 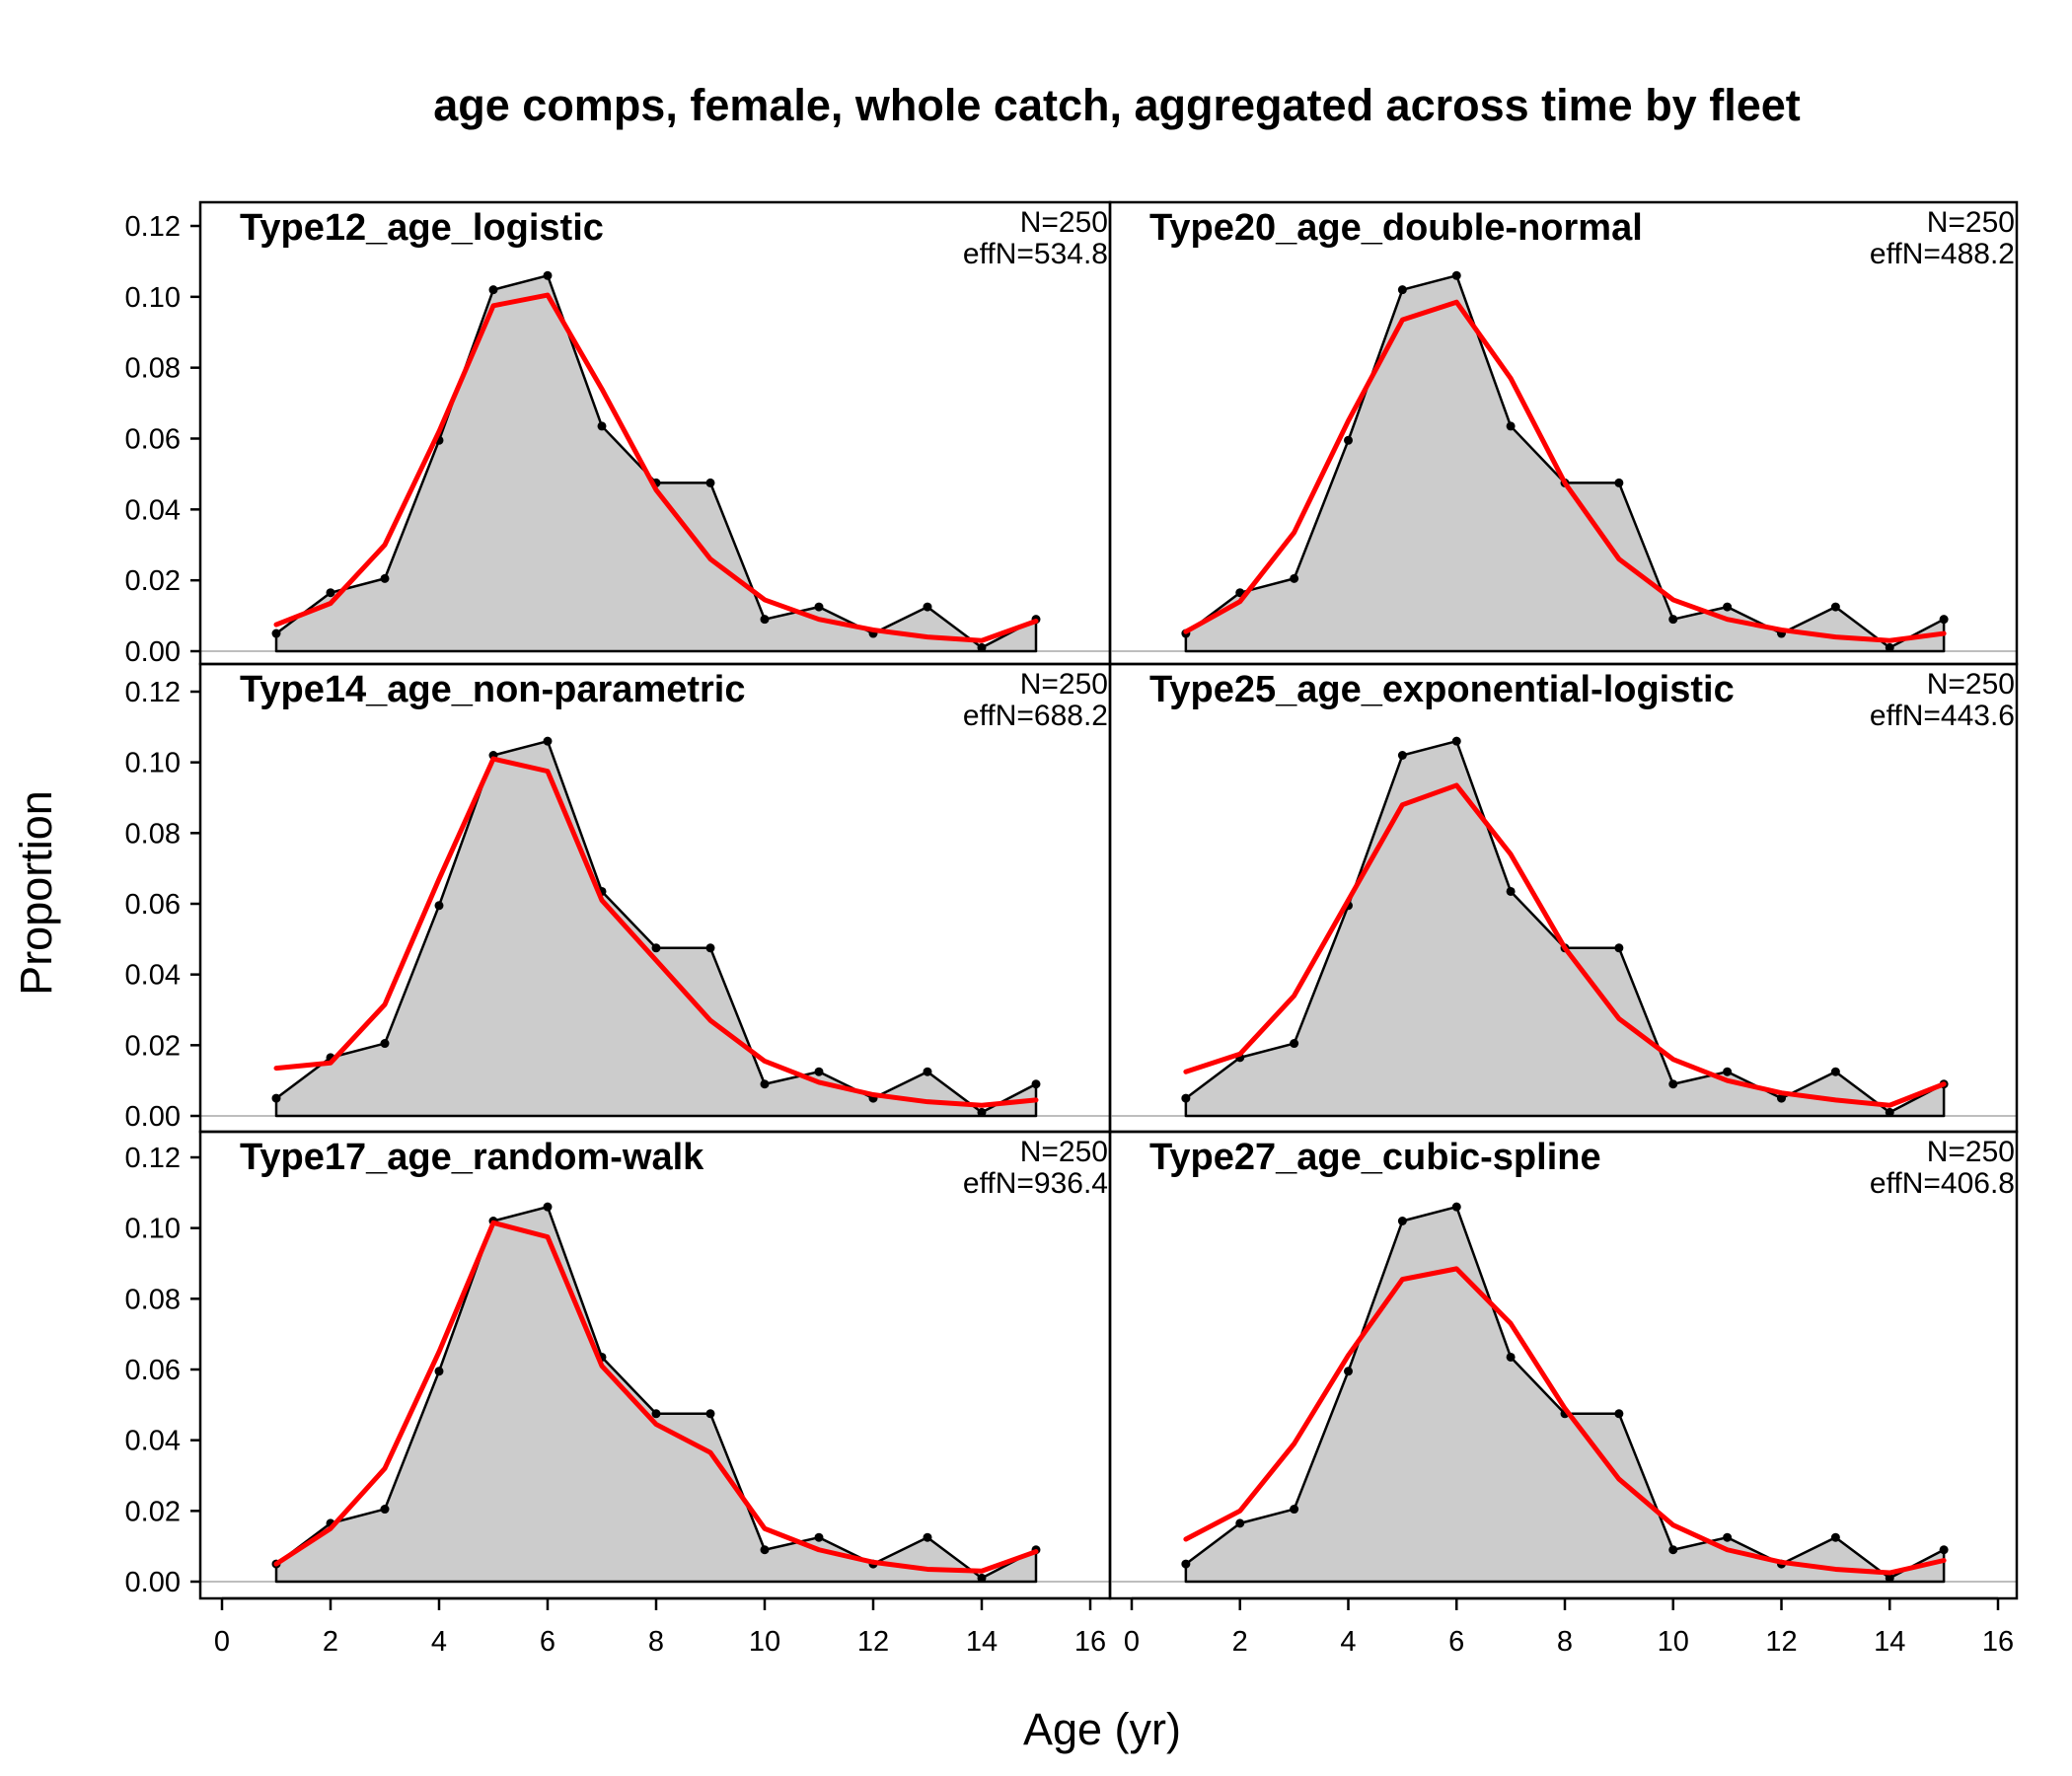 What do you see at coordinates (493, 690) in the screenshot?
I see `panel-title: Type14_age_non-parametric` at bounding box center [493, 690].